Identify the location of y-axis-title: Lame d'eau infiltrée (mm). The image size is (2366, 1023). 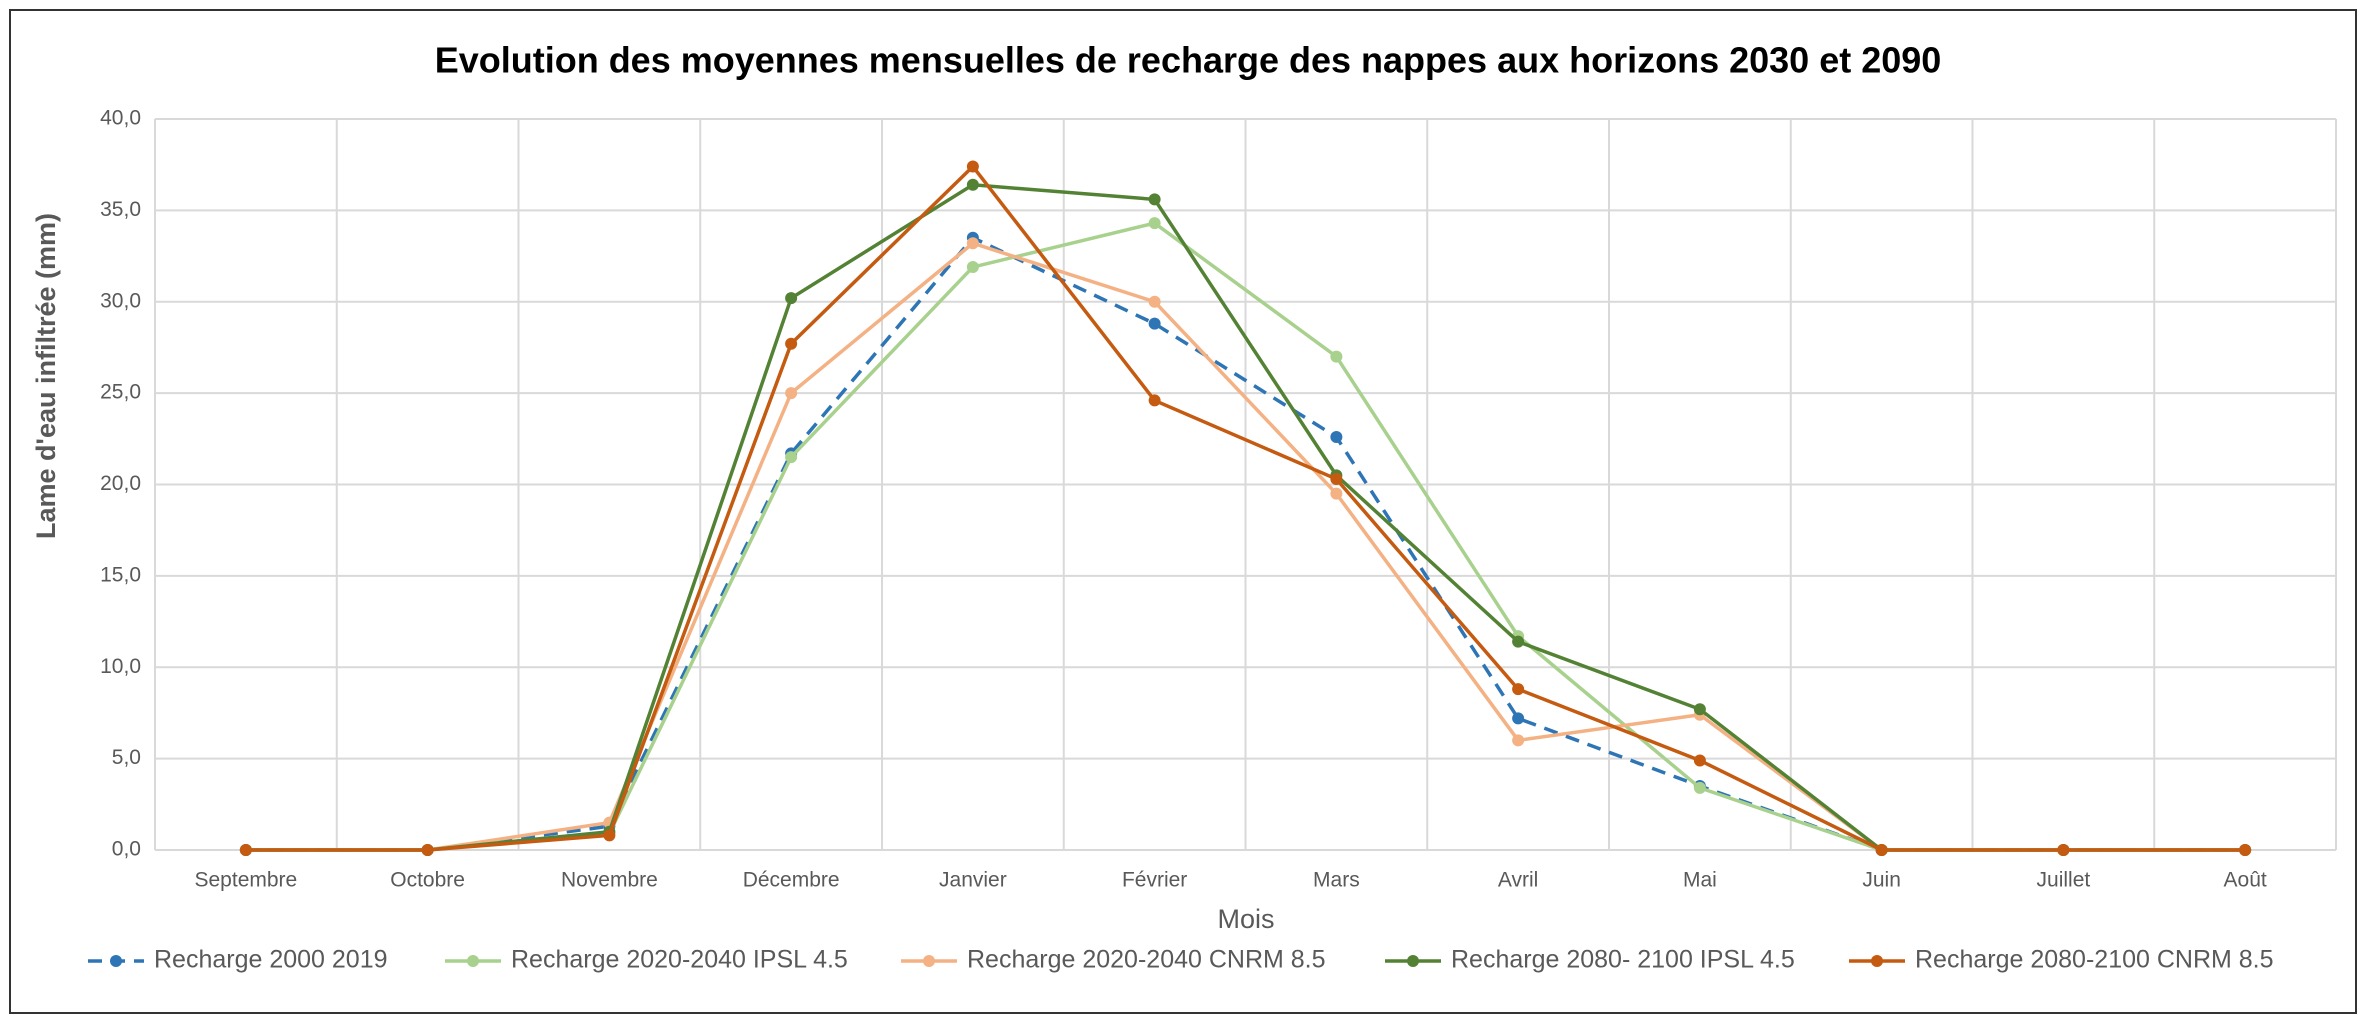
(46, 376).